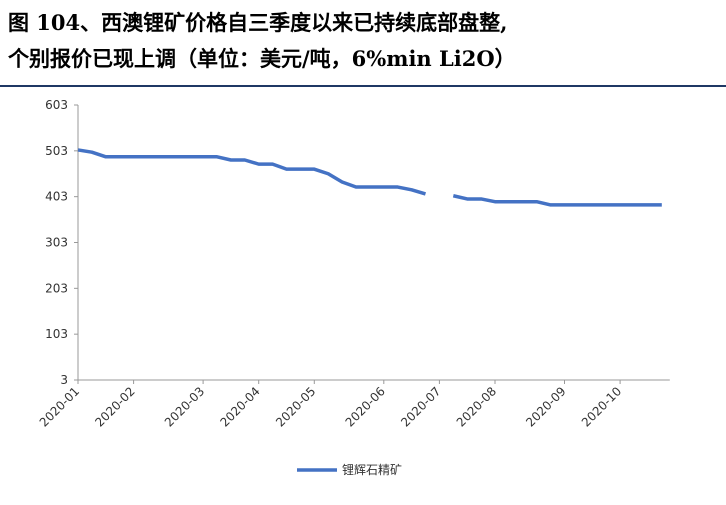 The height and width of the screenshot is (505, 726). I want to click on x-tick-label: 2020-02, so click(114, 406).